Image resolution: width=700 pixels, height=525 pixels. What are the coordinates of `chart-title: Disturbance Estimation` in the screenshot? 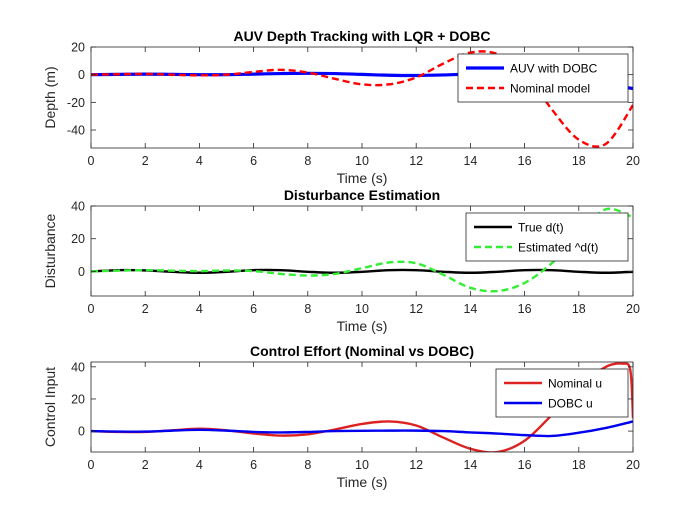 It's located at (362, 195).